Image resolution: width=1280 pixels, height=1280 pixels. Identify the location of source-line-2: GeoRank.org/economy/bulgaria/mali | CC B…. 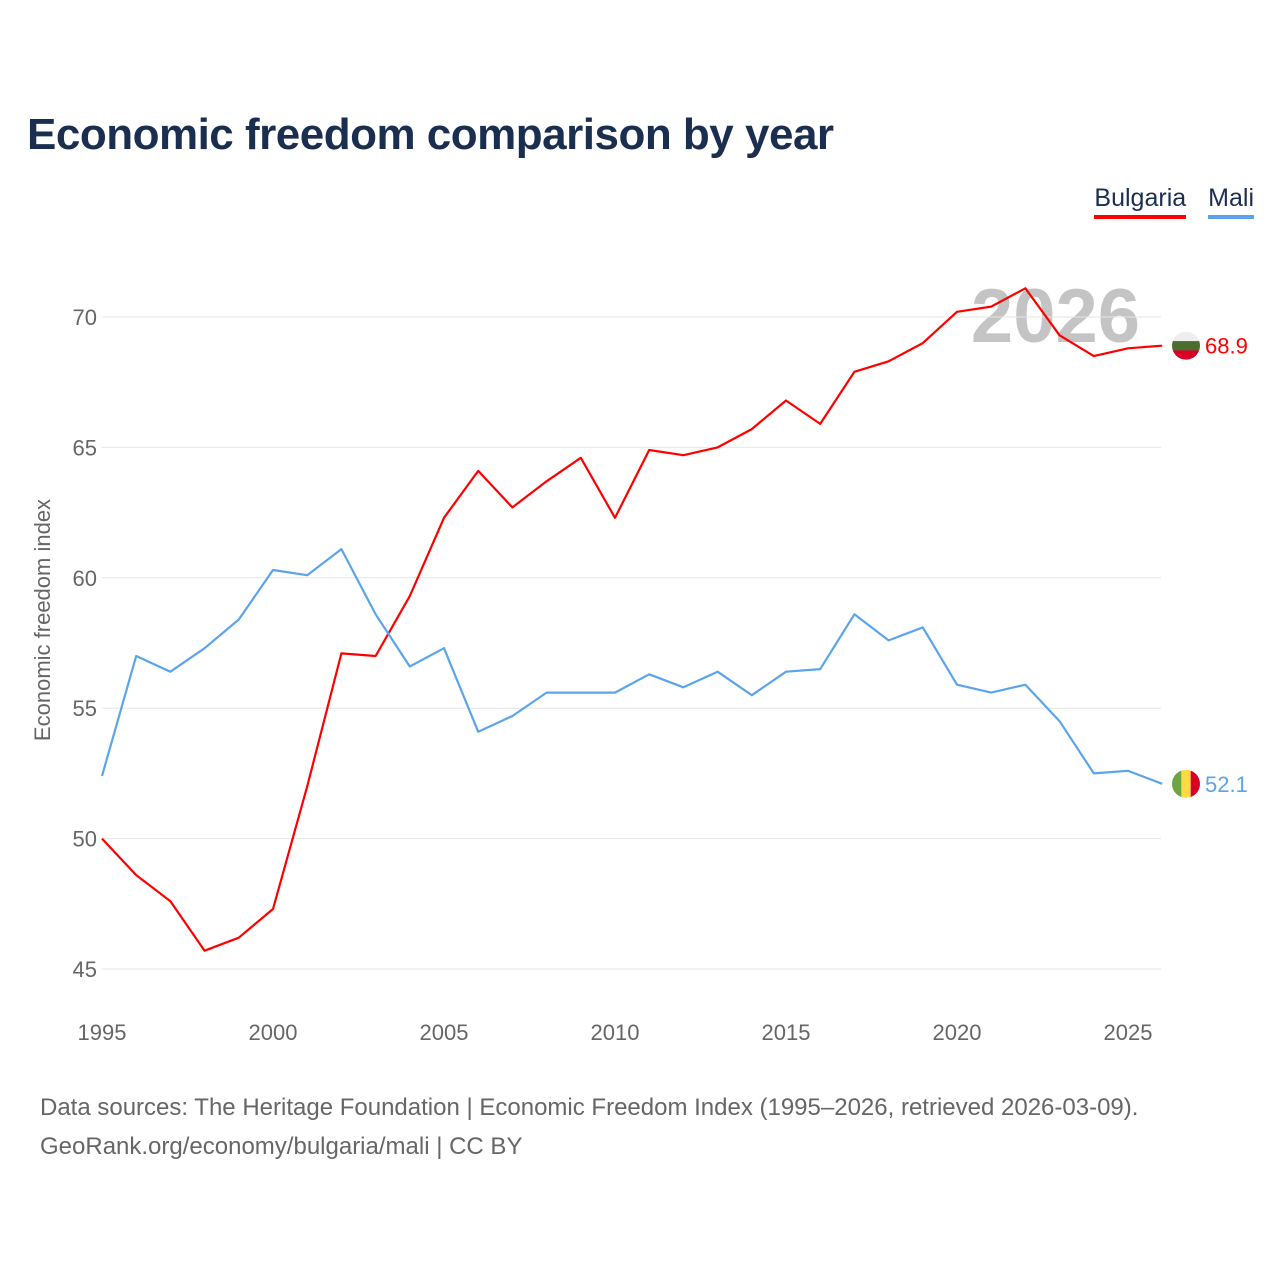
(281, 1146).